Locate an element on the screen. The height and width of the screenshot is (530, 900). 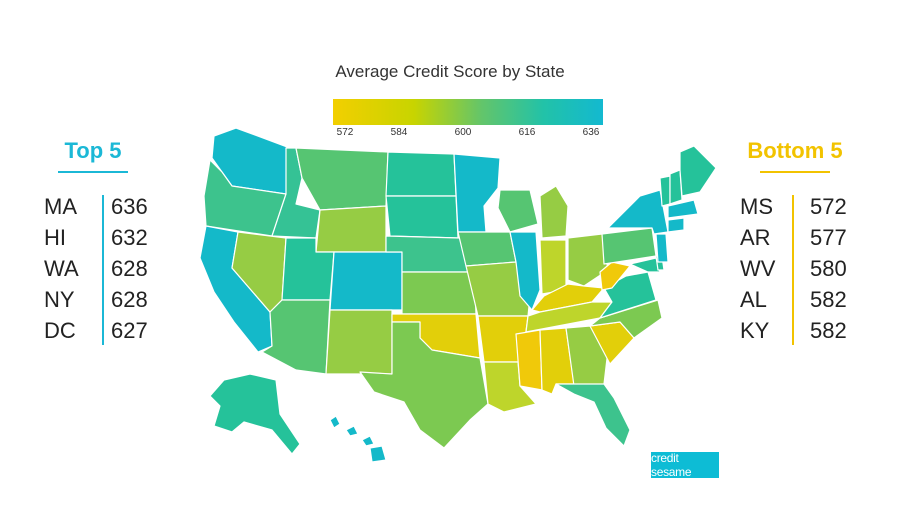
state-tx is located at coordinates (424, 385).